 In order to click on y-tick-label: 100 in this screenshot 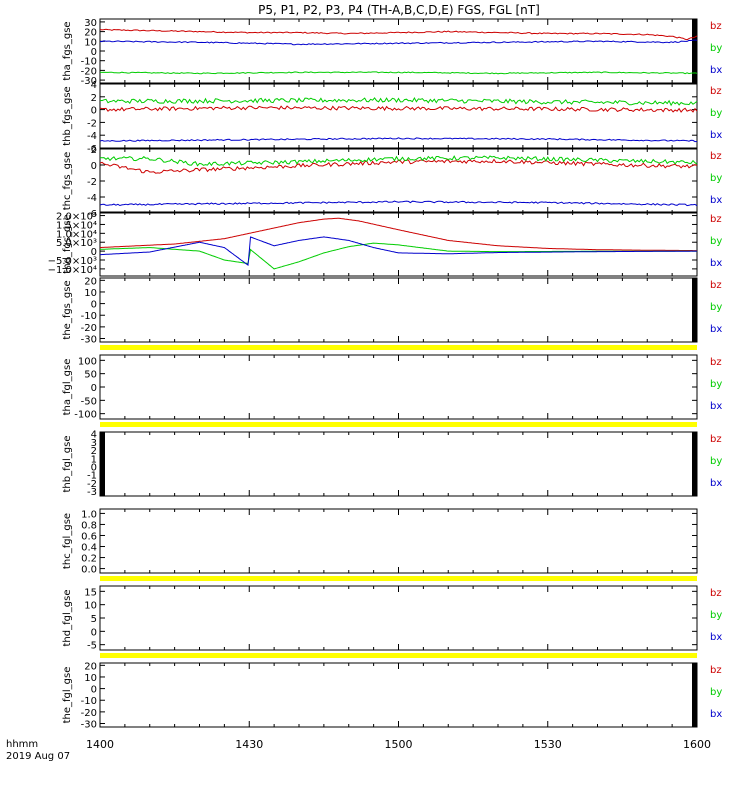, I will do `click(87, 361)`.